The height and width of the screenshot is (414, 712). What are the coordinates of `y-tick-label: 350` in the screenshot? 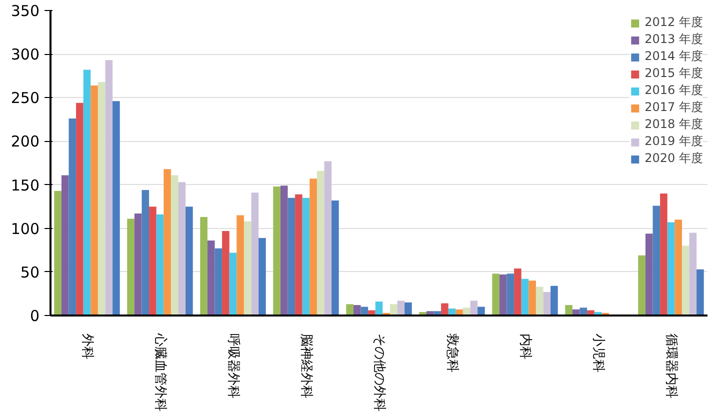 It's located at (25, 11).